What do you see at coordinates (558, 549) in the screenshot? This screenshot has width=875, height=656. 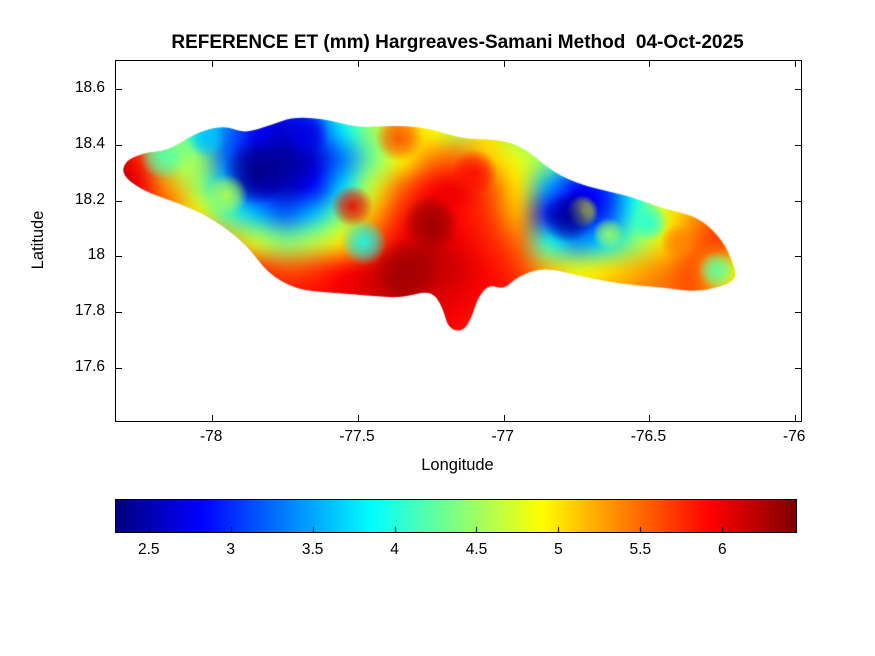 I see `colorbar-tick-label: 5` at bounding box center [558, 549].